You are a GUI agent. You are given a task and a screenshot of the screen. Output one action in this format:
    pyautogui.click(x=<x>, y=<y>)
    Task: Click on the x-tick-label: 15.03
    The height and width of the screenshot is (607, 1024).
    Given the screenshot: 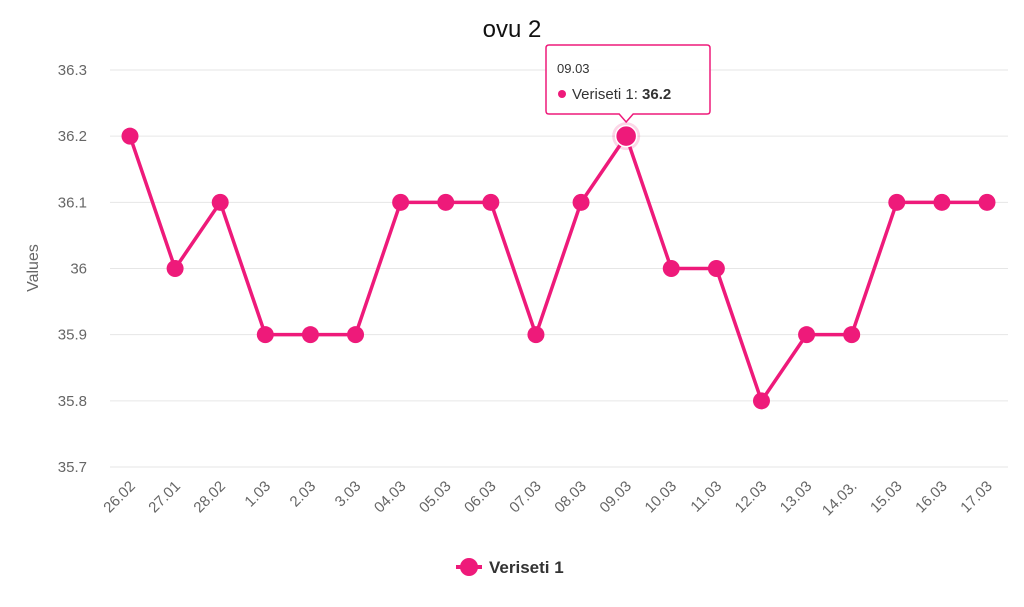 What is the action you would take?
    pyautogui.click(x=886, y=497)
    